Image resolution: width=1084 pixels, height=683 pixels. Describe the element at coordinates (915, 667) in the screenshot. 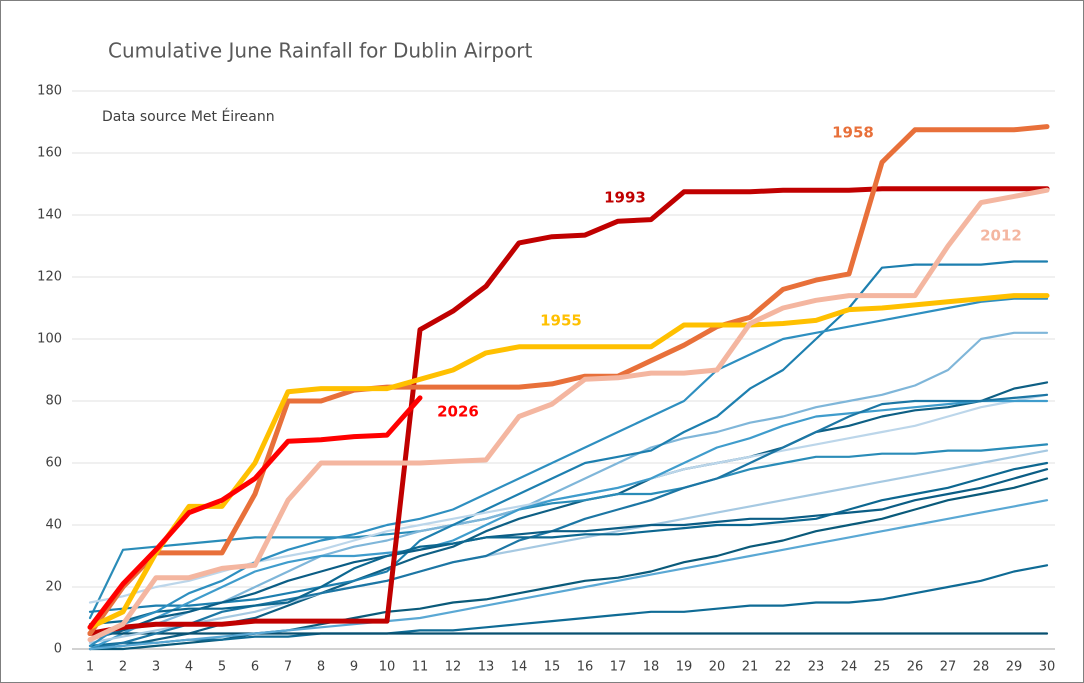

I see `x-tick-label: 26` at that location.